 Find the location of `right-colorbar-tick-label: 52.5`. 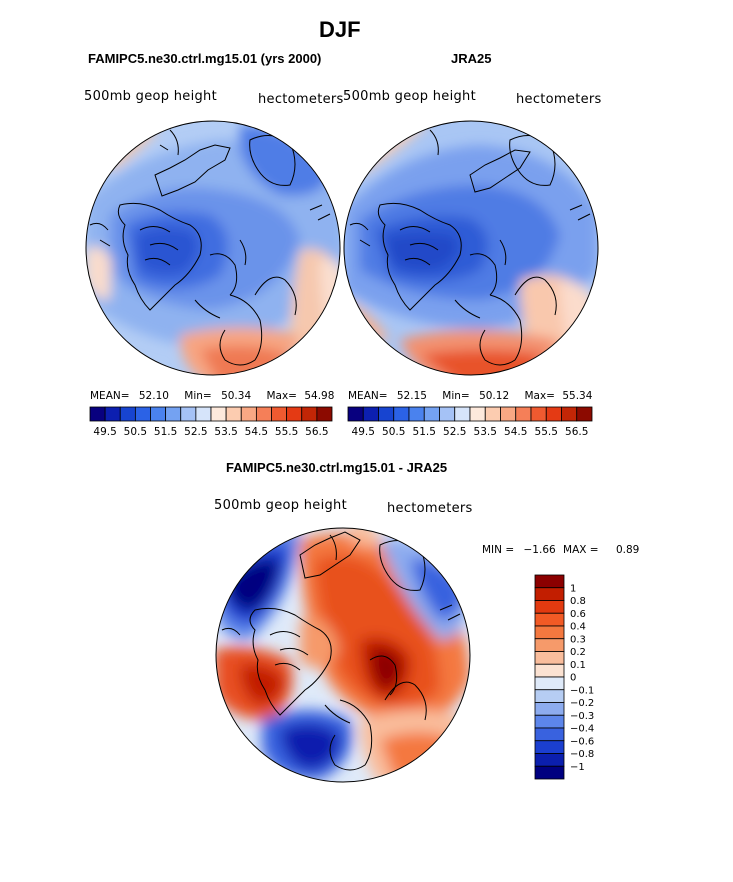

right-colorbar-tick-label: 52.5 is located at coordinates (454, 432).